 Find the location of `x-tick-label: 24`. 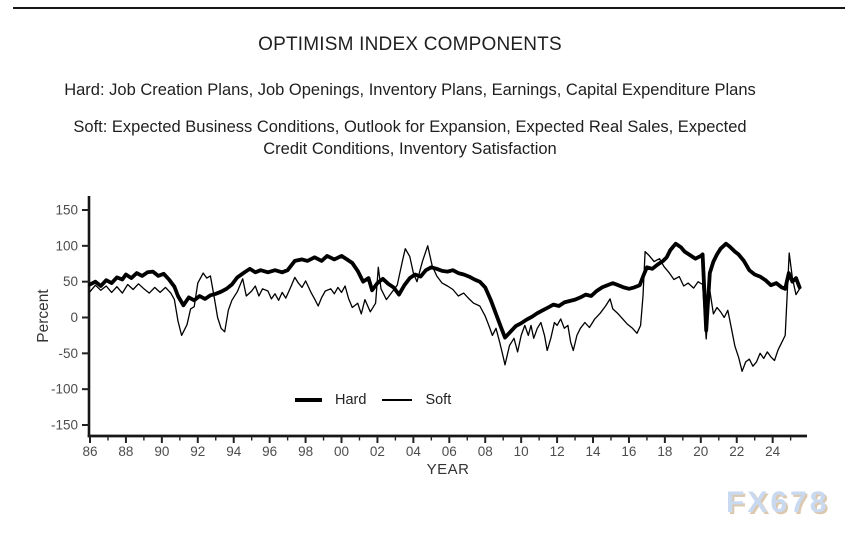

x-tick-label: 24 is located at coordinates (773, 451).